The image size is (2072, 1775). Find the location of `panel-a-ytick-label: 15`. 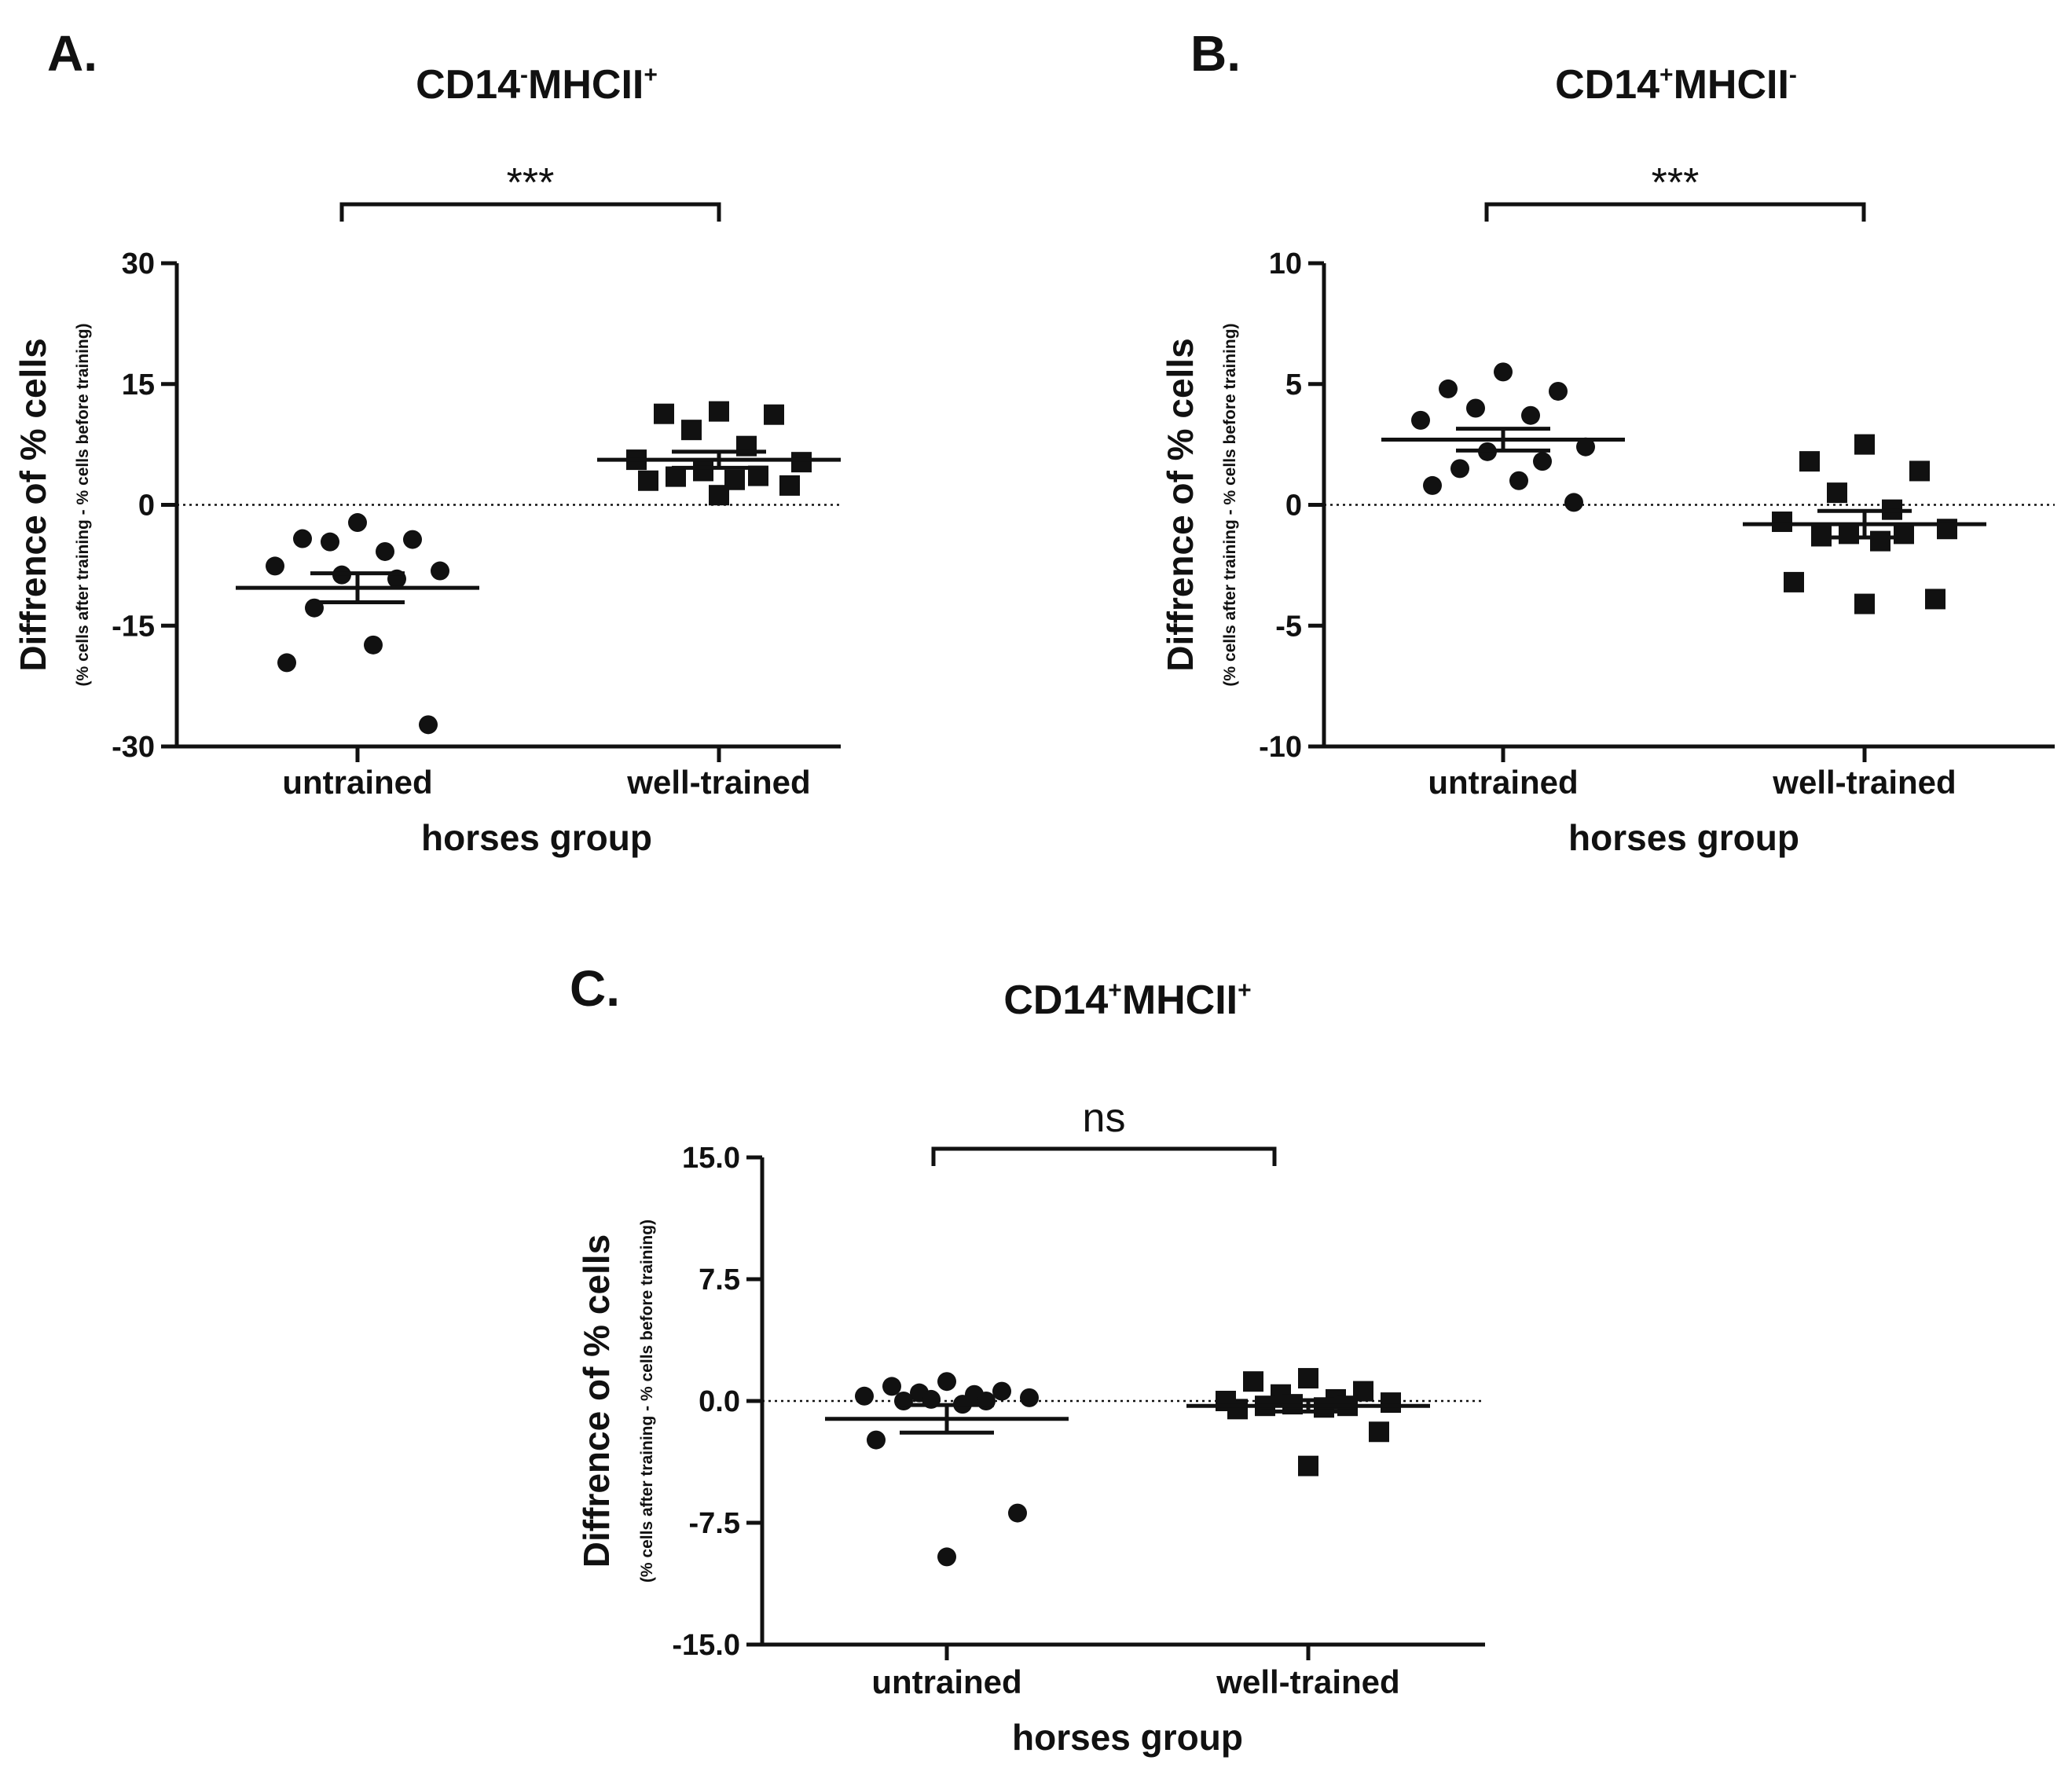

panel-a-ytick-label: 15 is located at coordinates (138, 385).